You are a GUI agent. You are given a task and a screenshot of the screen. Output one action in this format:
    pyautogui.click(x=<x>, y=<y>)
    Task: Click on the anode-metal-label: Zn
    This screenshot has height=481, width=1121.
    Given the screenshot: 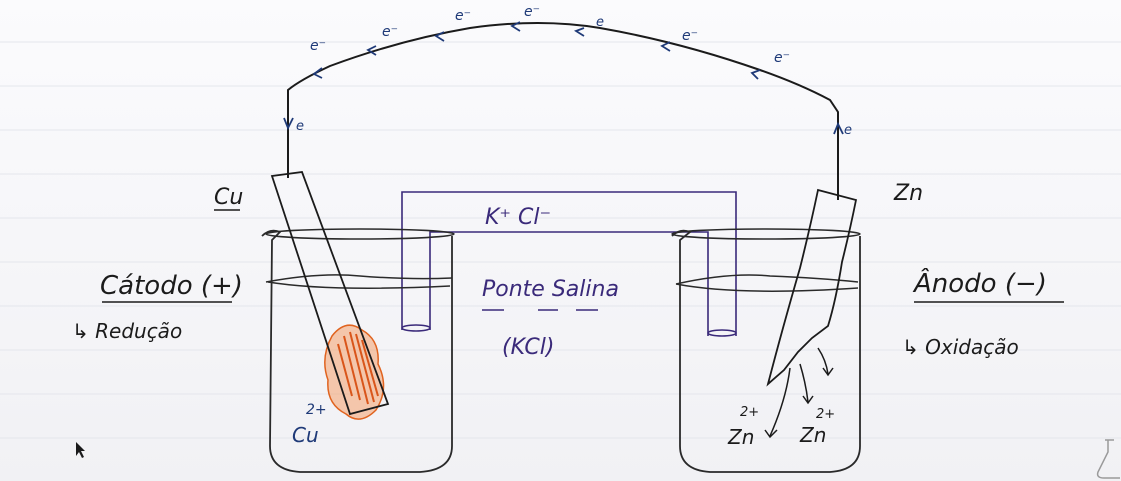 What is the action you would take?
    pyautogui.click(x=908, y=193)
    